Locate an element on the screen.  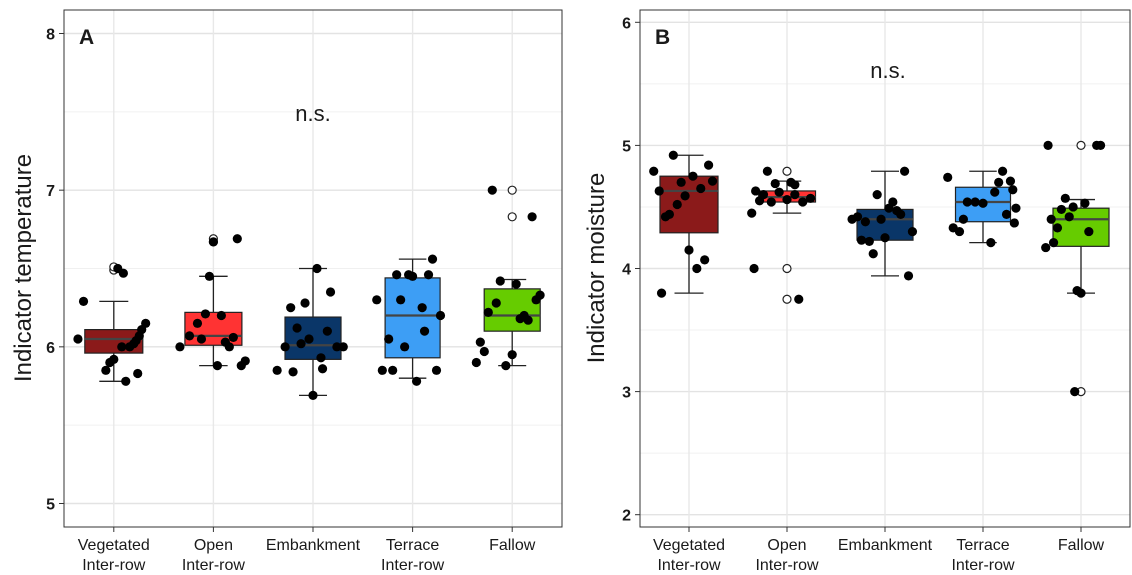
panel-b-label: B is located at coordinates (662, 37).